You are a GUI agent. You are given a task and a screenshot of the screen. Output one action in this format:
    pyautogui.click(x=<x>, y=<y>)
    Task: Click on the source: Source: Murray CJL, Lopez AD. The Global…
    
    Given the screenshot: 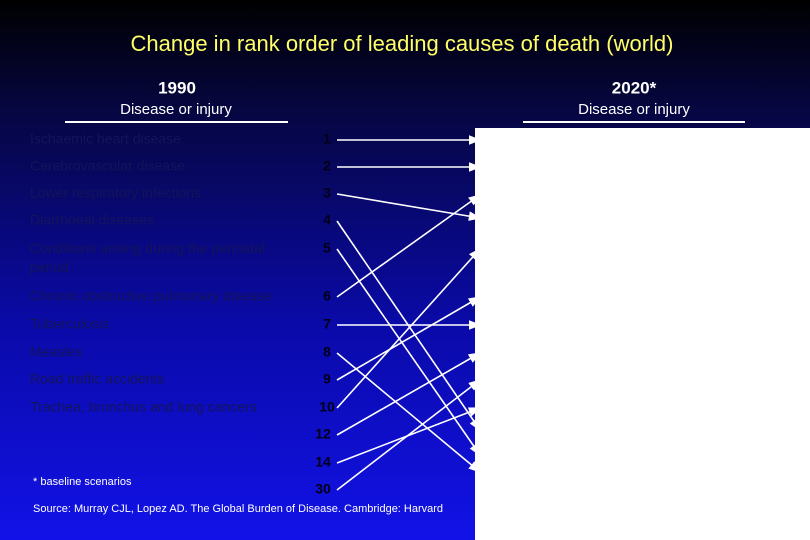 What is the action you would take?
    pyautogui.click(x=238, y=509)
    